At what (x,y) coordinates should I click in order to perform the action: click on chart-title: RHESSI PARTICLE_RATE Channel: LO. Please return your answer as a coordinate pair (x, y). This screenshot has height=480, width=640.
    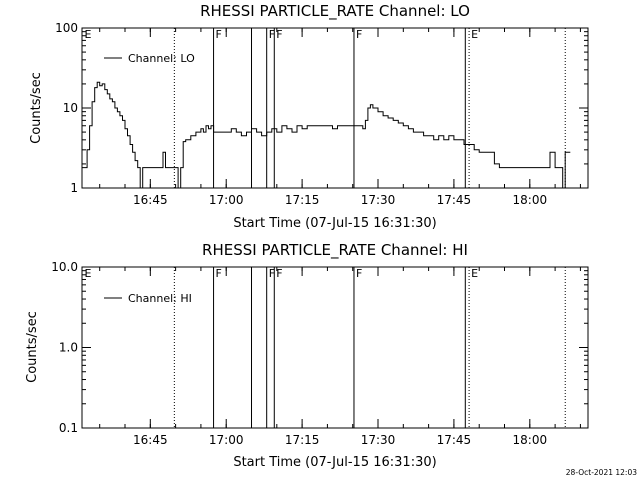
    Looking at the image, I should click on (335, 11).